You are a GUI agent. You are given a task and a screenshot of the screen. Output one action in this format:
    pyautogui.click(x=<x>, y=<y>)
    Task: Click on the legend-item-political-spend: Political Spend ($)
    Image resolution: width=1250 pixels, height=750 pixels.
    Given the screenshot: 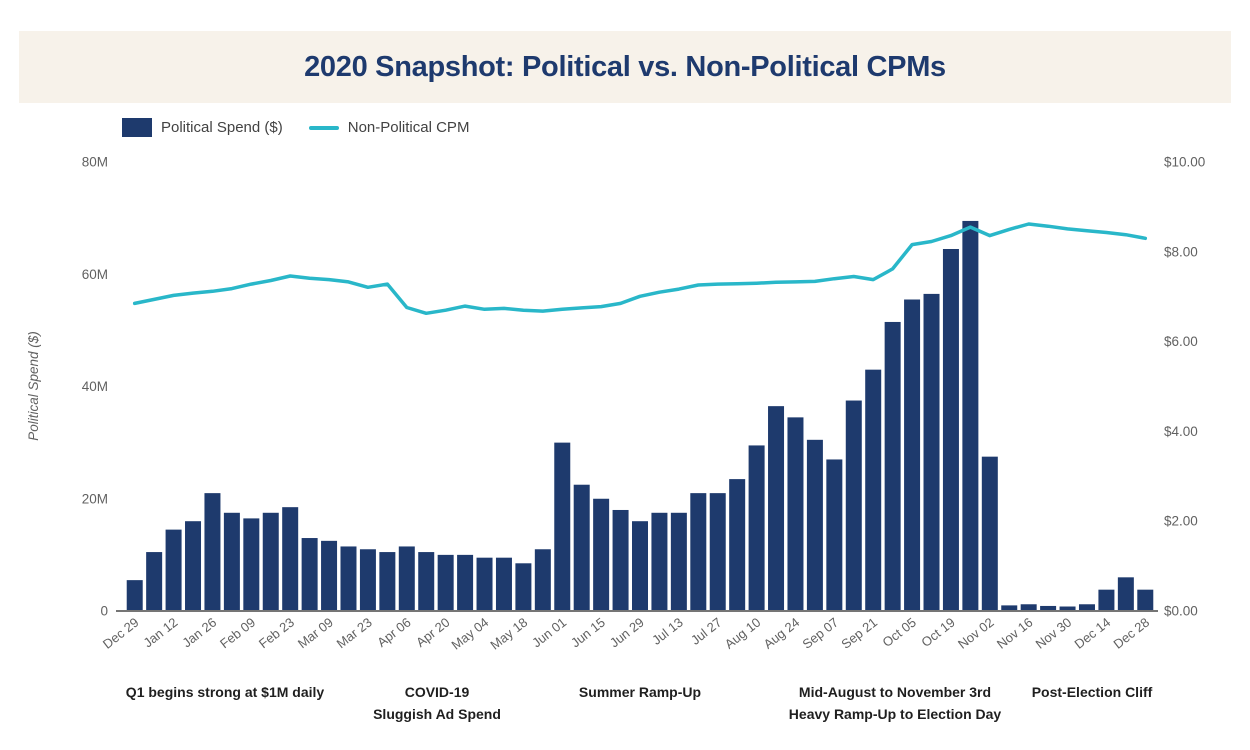 What is the action you would take?
    pyautogui.click(x=202, y=127)
    